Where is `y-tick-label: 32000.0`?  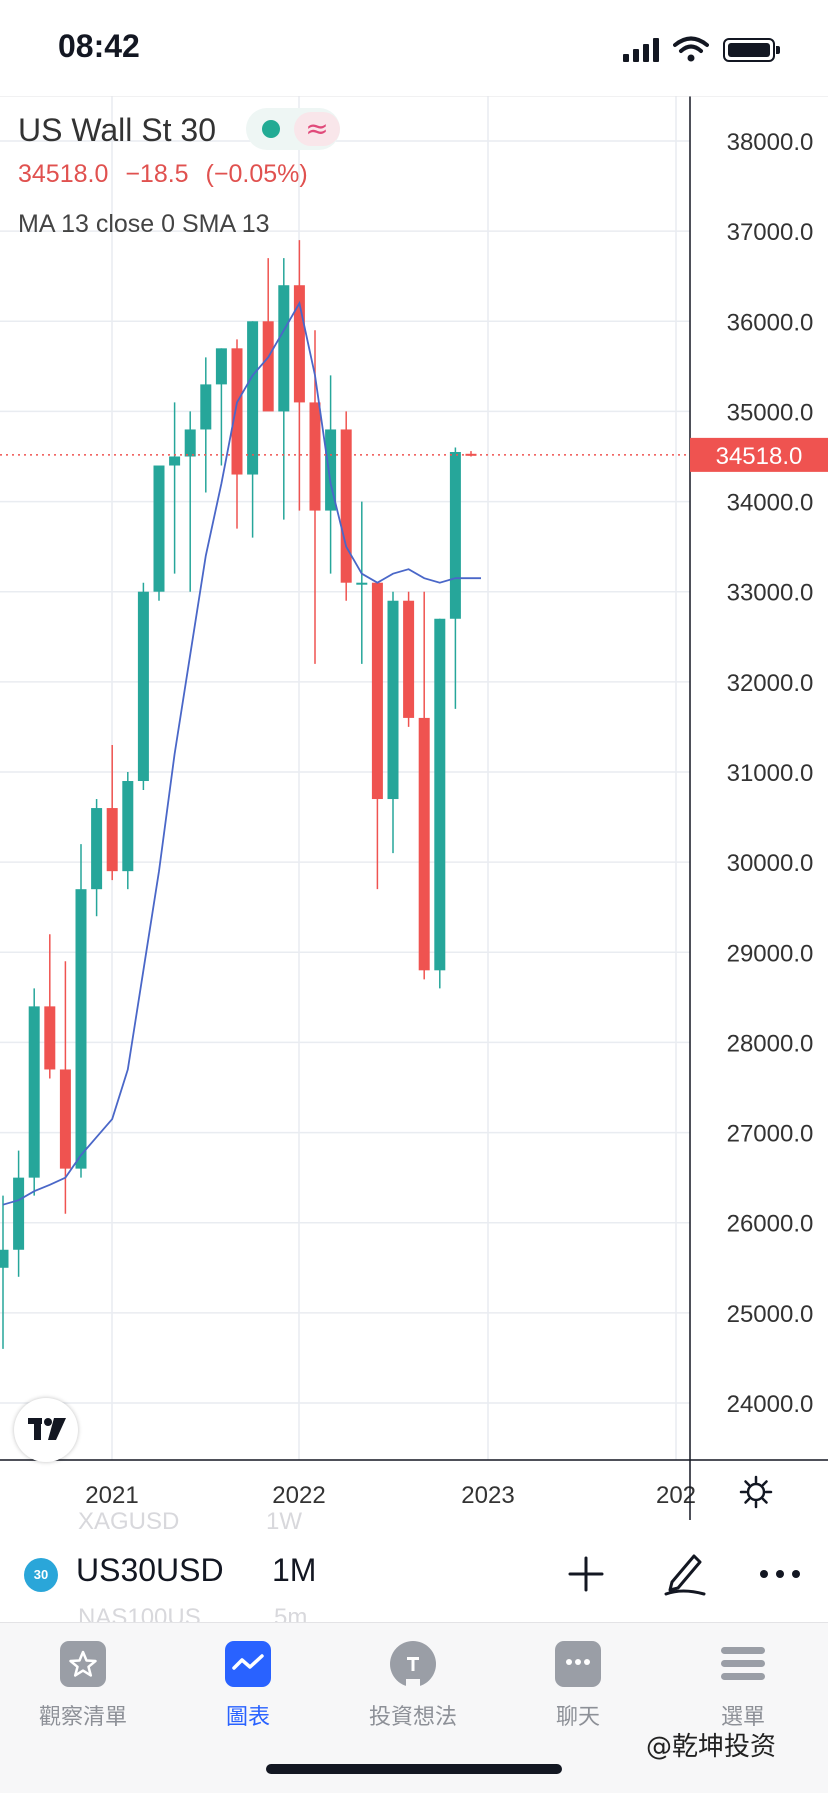
y-tick-label: 32000.0 is located at coordinates (770, 683).